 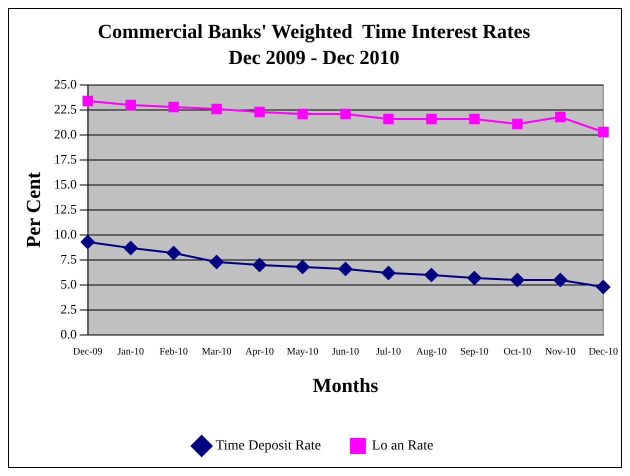 I want to click on y-tick-label: 10.0, so click(x=65, y=234).